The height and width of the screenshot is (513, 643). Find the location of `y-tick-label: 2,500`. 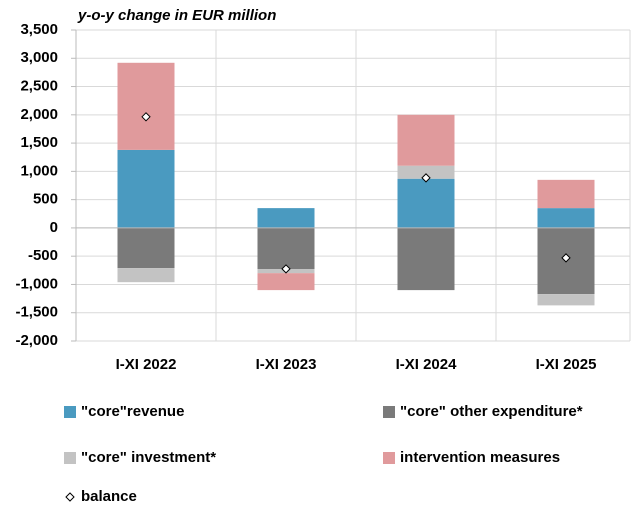

y-tick-label: 2,500 is located at coordinates (39, 86).